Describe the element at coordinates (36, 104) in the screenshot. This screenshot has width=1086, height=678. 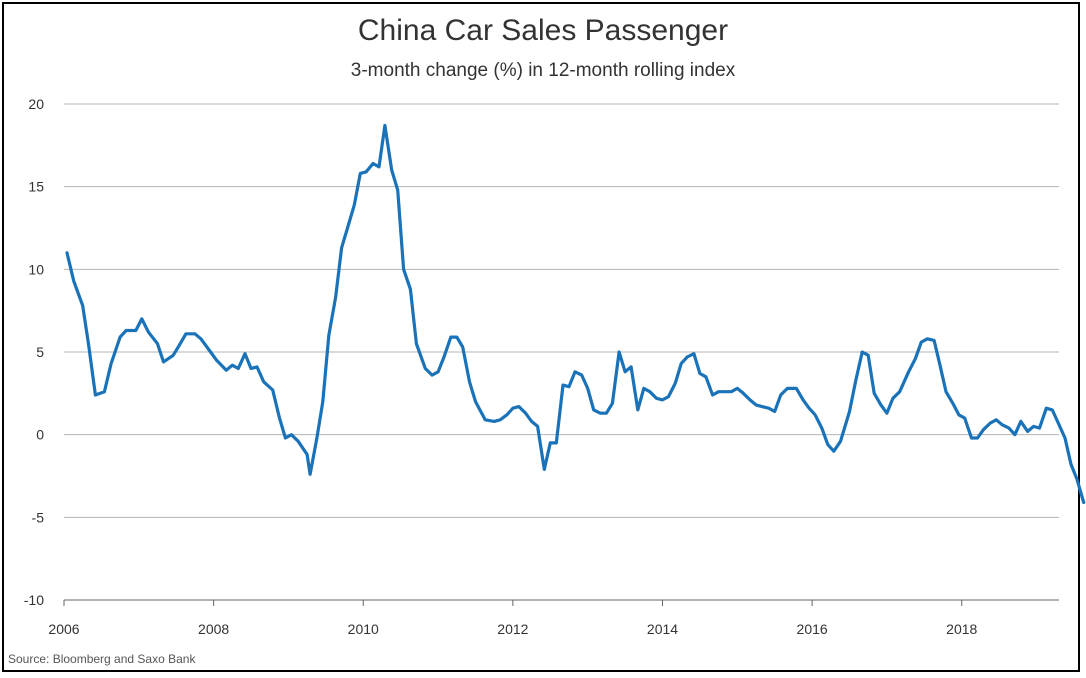
I see `y-tick-label: 20` at that location.